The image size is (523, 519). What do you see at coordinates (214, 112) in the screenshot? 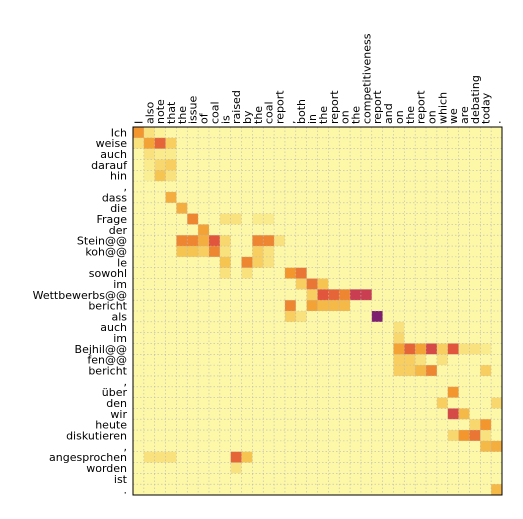
I see `x-tick-label: coal` at bounding box center [214, 112].